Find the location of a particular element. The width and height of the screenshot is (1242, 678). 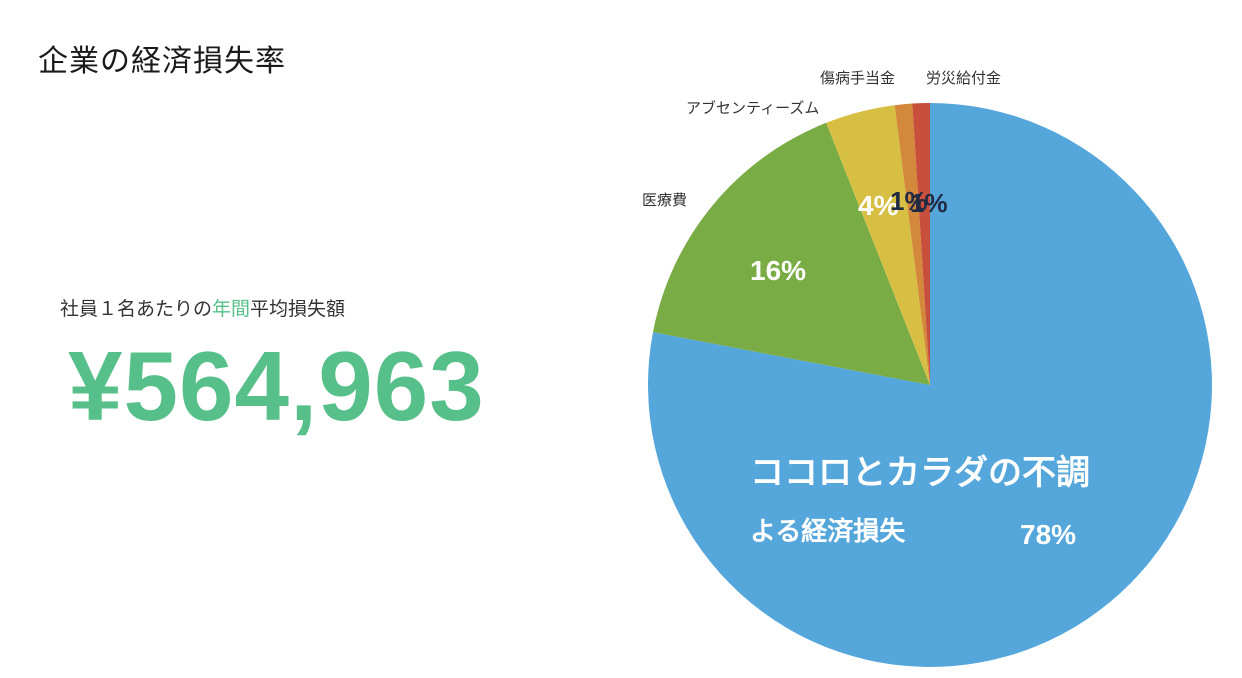

slice-1-value-label: 78% is located at coordinates (1048, 534).